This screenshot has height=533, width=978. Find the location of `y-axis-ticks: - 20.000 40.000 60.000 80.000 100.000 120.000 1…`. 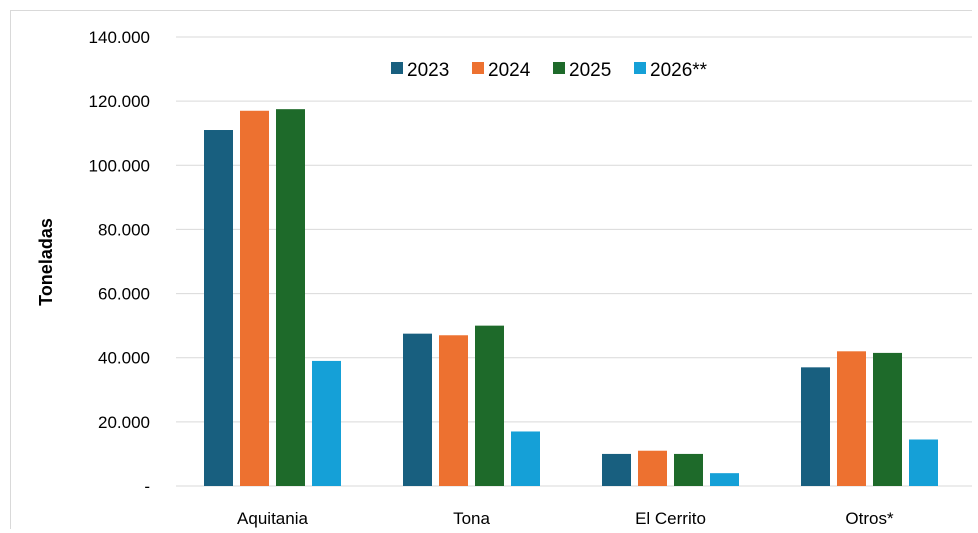

y-axis-ticks: - 20.000 40.000 60.000 80.000 100.000 120.000 1… is located at coordinates (119, 262).